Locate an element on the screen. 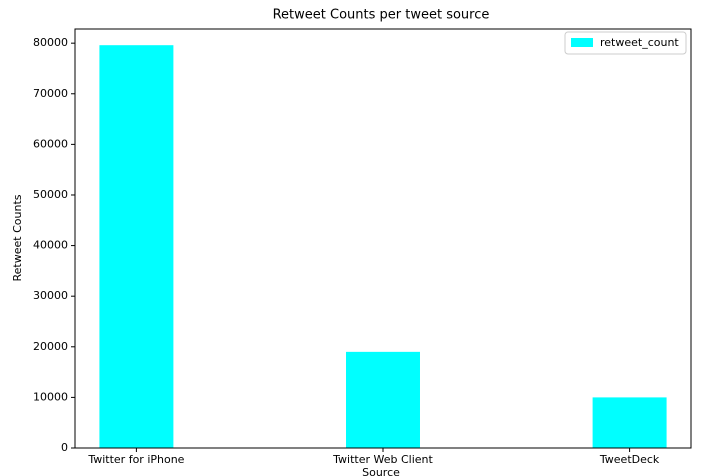  y-tick-label: 70000 is located at coordinates (50, 93).